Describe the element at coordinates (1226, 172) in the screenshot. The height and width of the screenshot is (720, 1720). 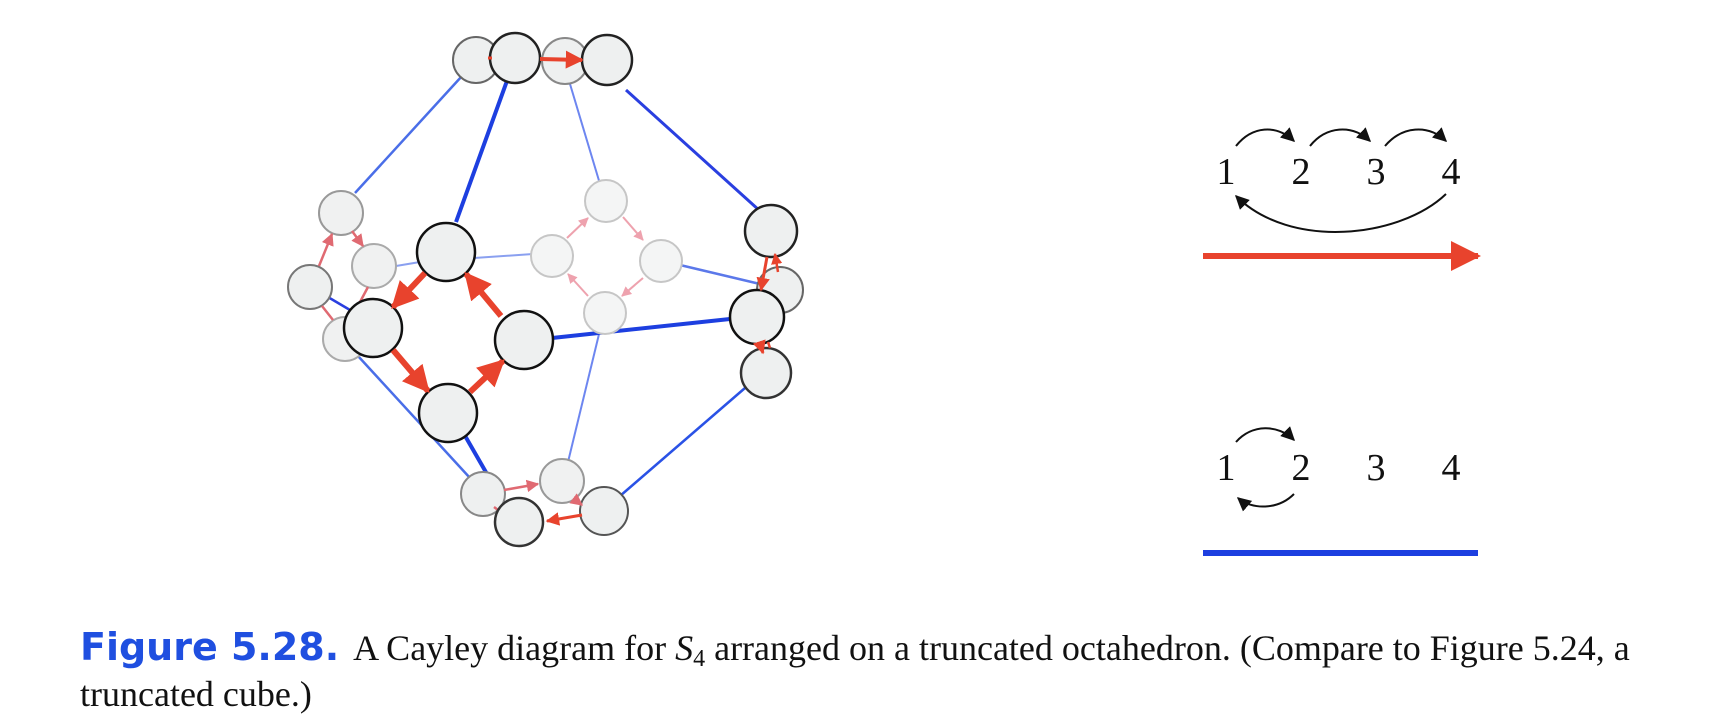
I see `legend-red-number: 1` at that location.